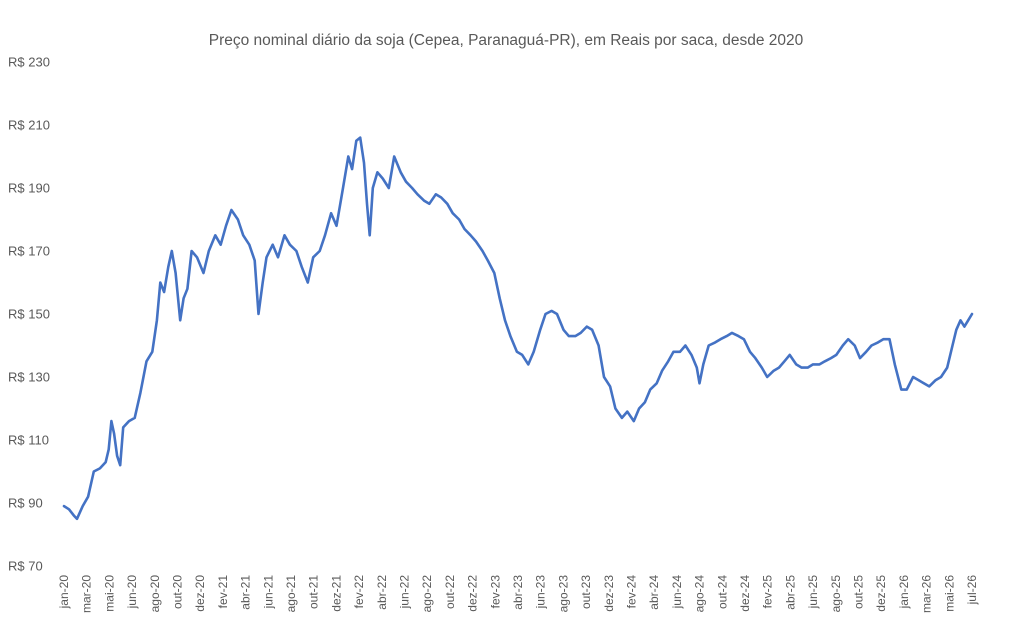 This screenshot has height=629, width=1011. I want to click on x-tick-label: dez-25, so click(881, 593).